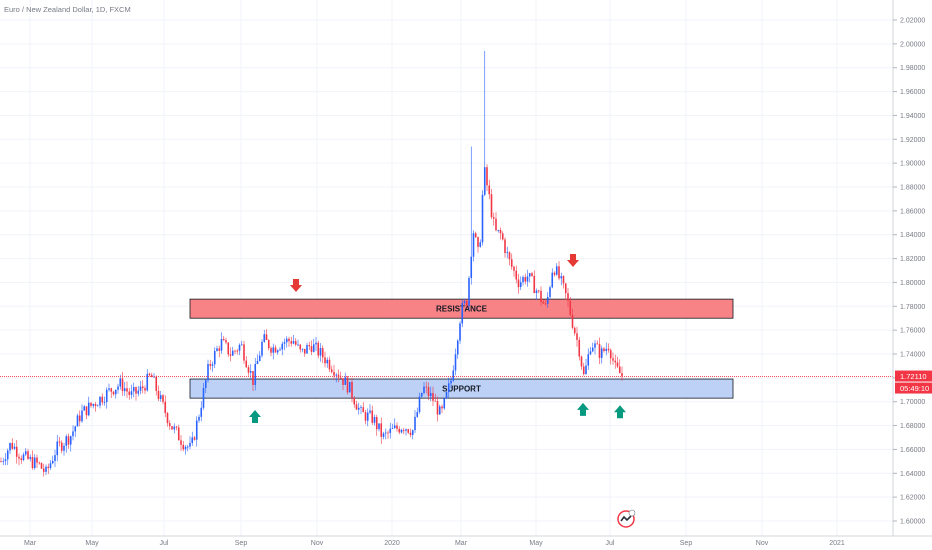 The height and width of the screenshot is (550, 932). Describe the element at coordinates (912, 498) in the screenshot. I see `y-tick-label: 1.62000` at that location.